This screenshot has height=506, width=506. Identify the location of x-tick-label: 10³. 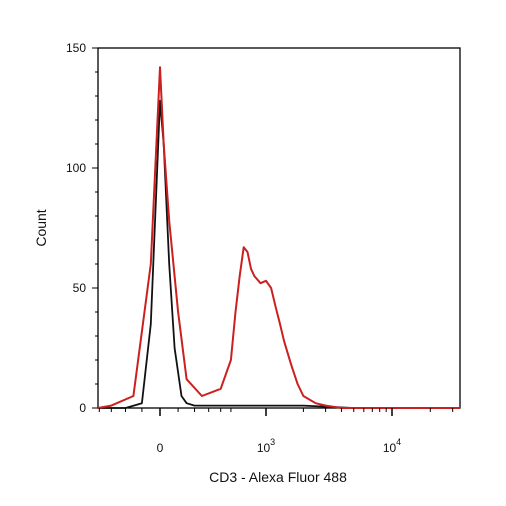
(266, 446).